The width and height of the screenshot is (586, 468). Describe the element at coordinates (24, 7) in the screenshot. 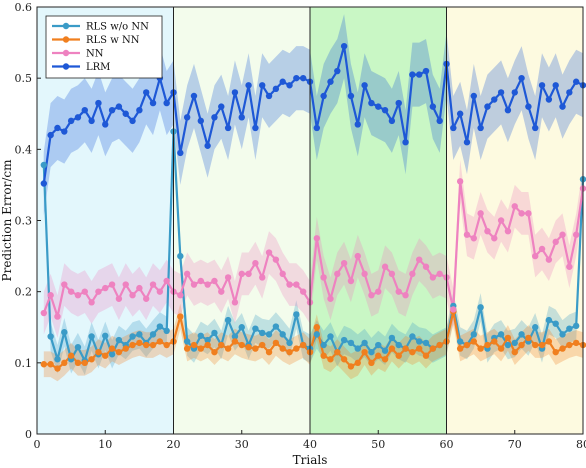

I see `y-tick-label: 0.6` at that location.